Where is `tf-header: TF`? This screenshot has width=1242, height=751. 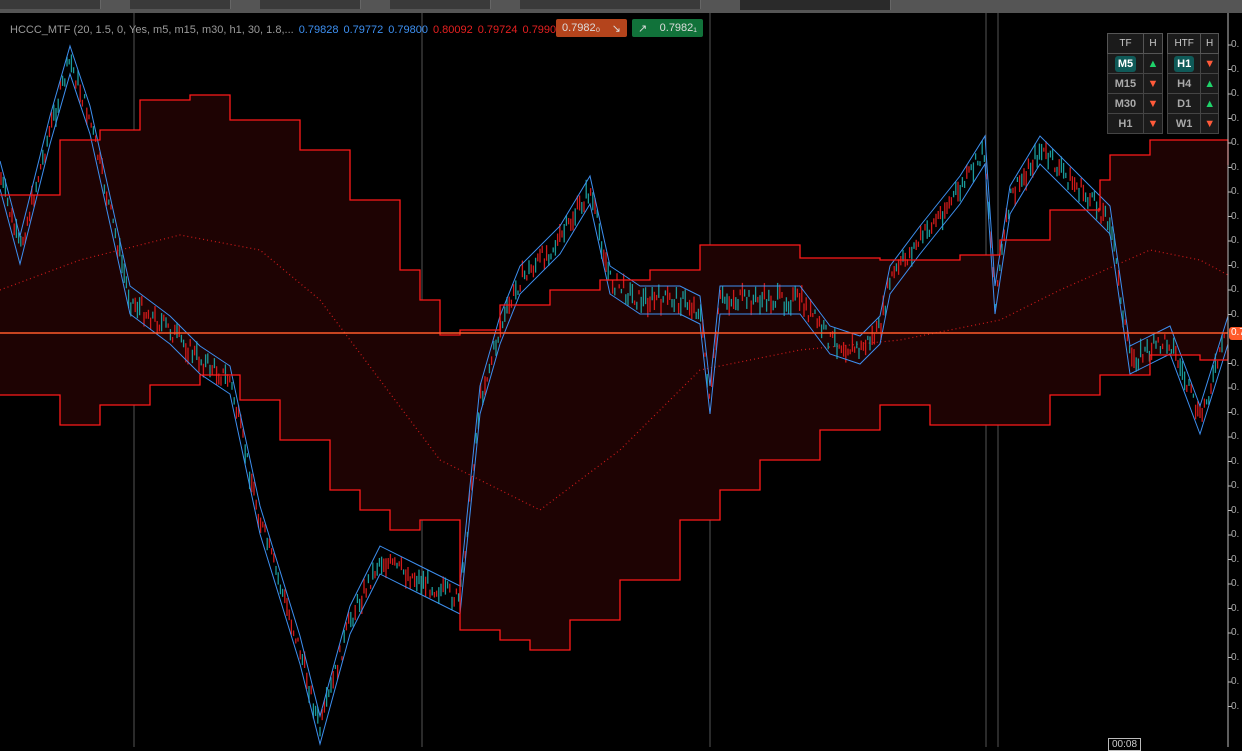 tf-header: TF is located at coordinates (1125, 43).